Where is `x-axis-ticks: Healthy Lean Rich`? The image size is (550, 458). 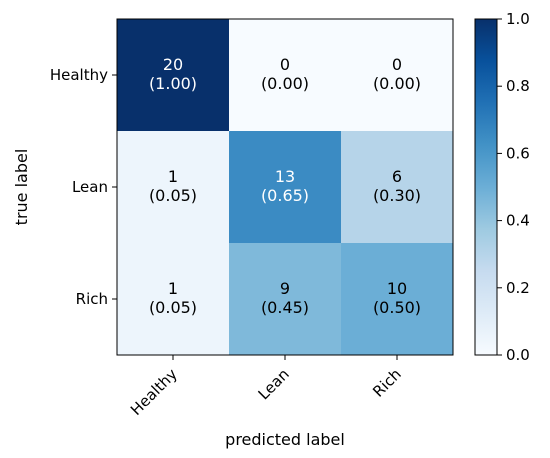 x-axis-ticks: Healthy Lean Rich is located at coordinates (266, 387).